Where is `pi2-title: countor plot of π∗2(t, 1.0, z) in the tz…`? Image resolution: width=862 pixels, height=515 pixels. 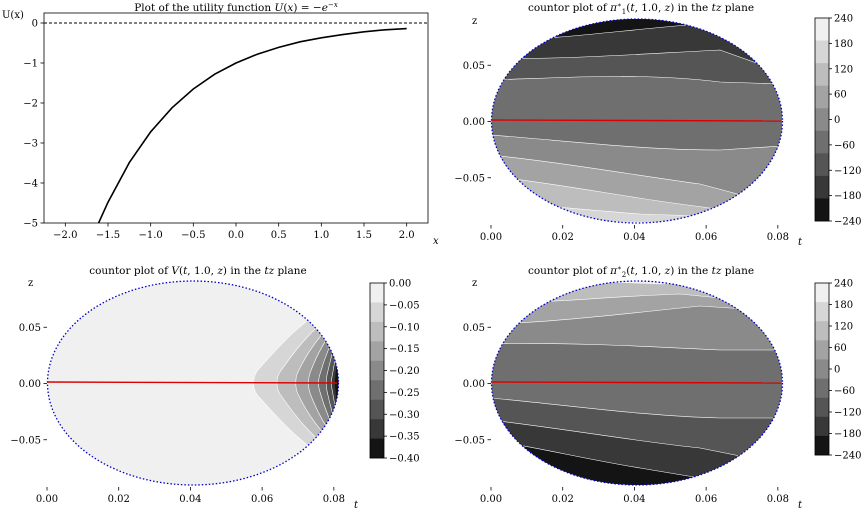
pi2-title: countor plot of π∗2(t, 1.0, z) in the tz… is located at coordinates (641, 271).